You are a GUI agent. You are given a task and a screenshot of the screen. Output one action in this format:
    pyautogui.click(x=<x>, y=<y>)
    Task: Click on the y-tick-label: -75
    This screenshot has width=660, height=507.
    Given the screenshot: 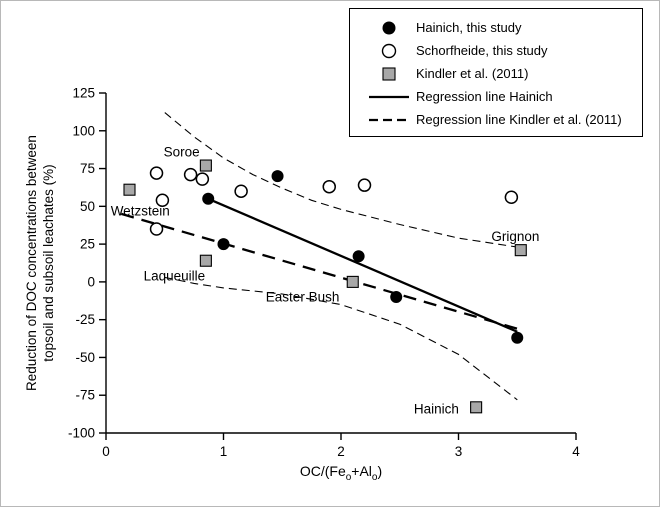 What is the action you would take?
    pyautogui.click(x=85, y=395)
    